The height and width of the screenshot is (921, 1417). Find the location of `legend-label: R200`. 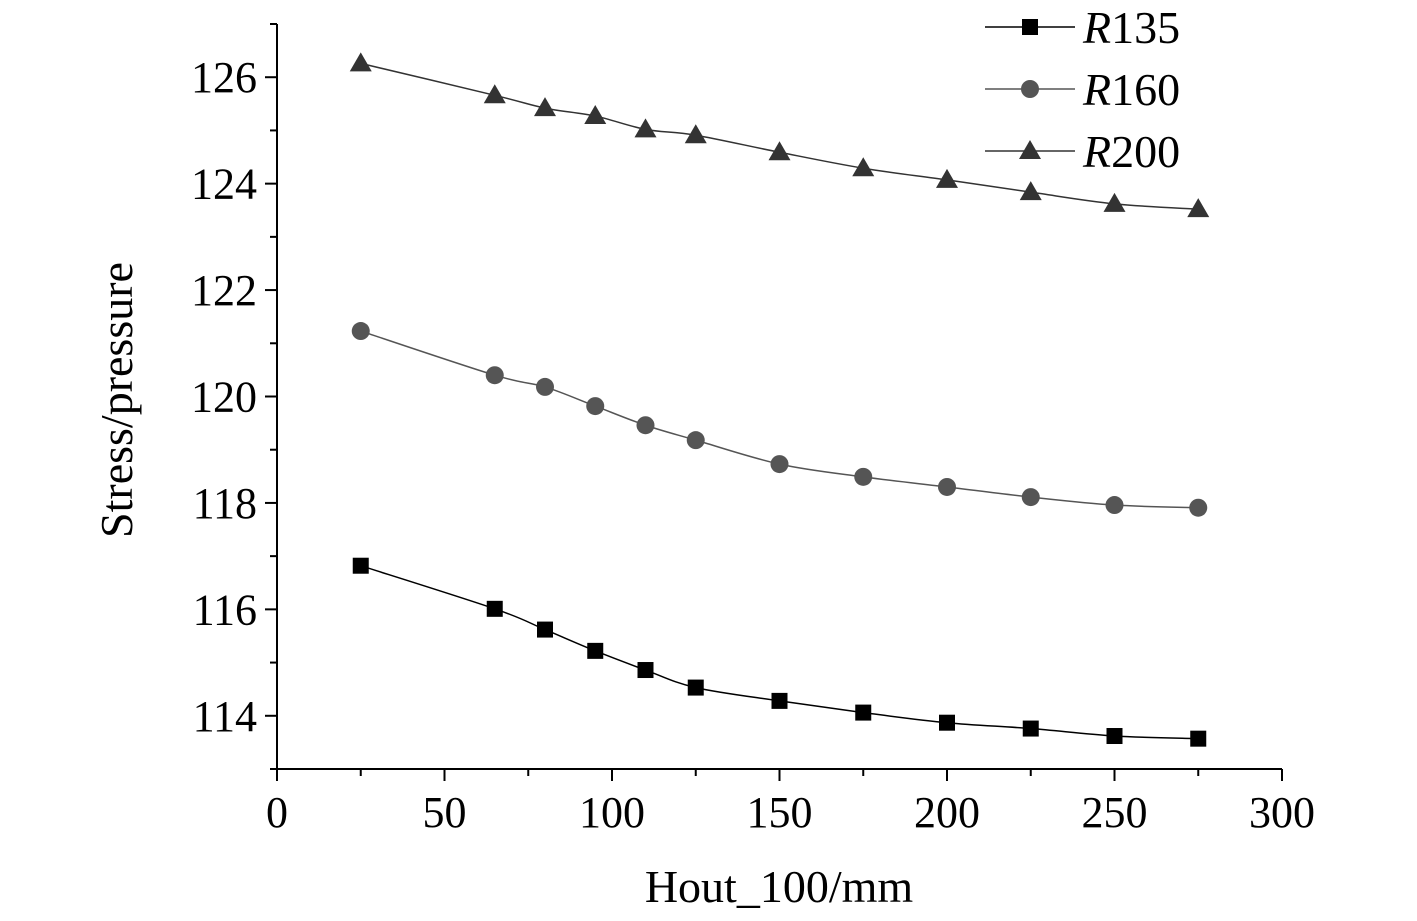

legend-label: R200 is located at coordinates (1131, 151).